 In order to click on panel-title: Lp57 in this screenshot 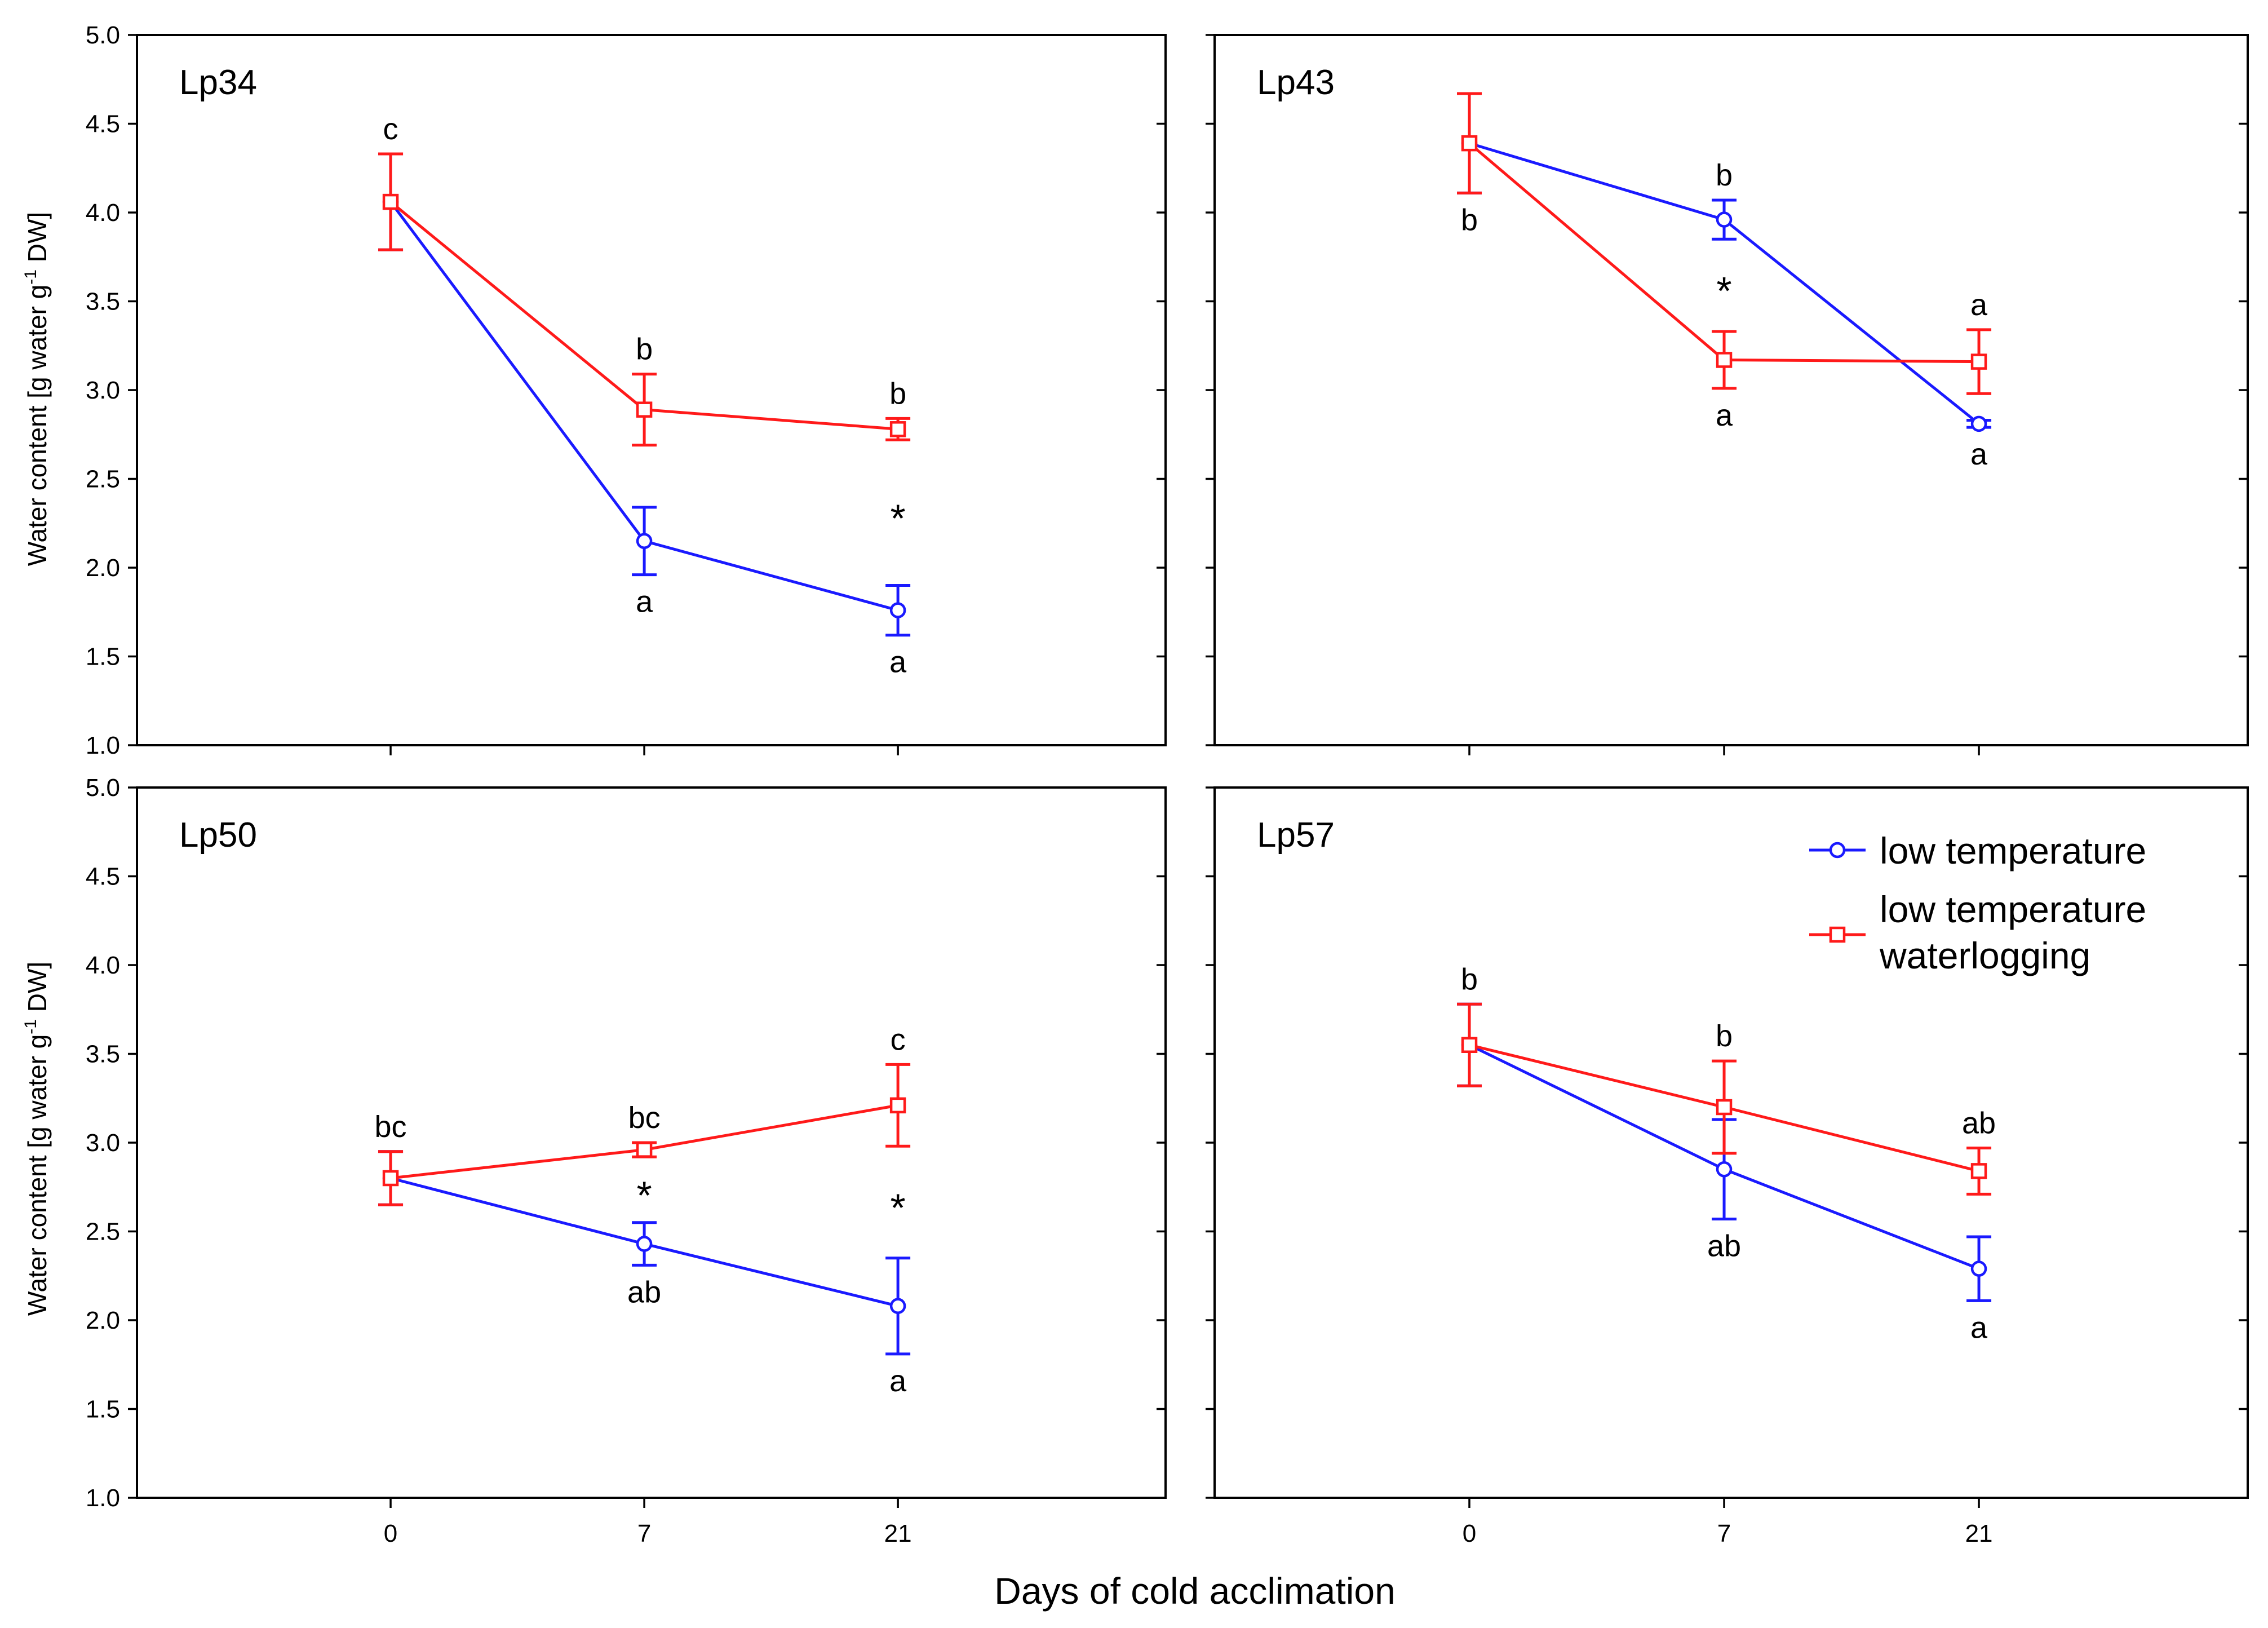, I will do `click(1296, 835)`.